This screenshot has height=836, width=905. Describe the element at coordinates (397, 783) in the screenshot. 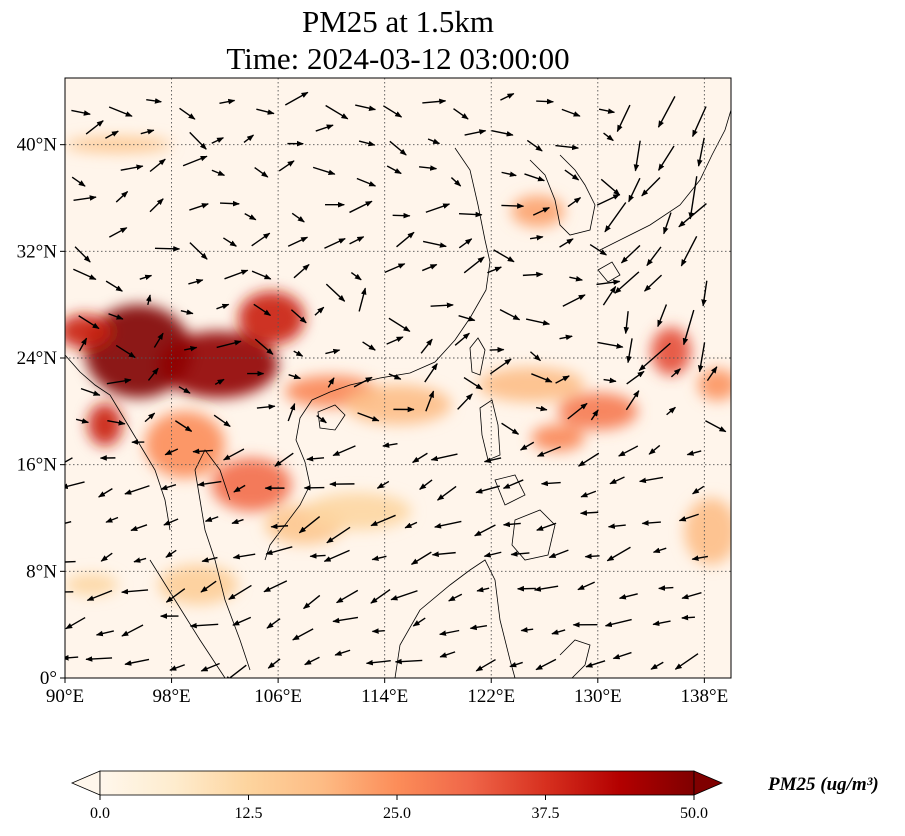

I see `colorbar-bar` at that location.